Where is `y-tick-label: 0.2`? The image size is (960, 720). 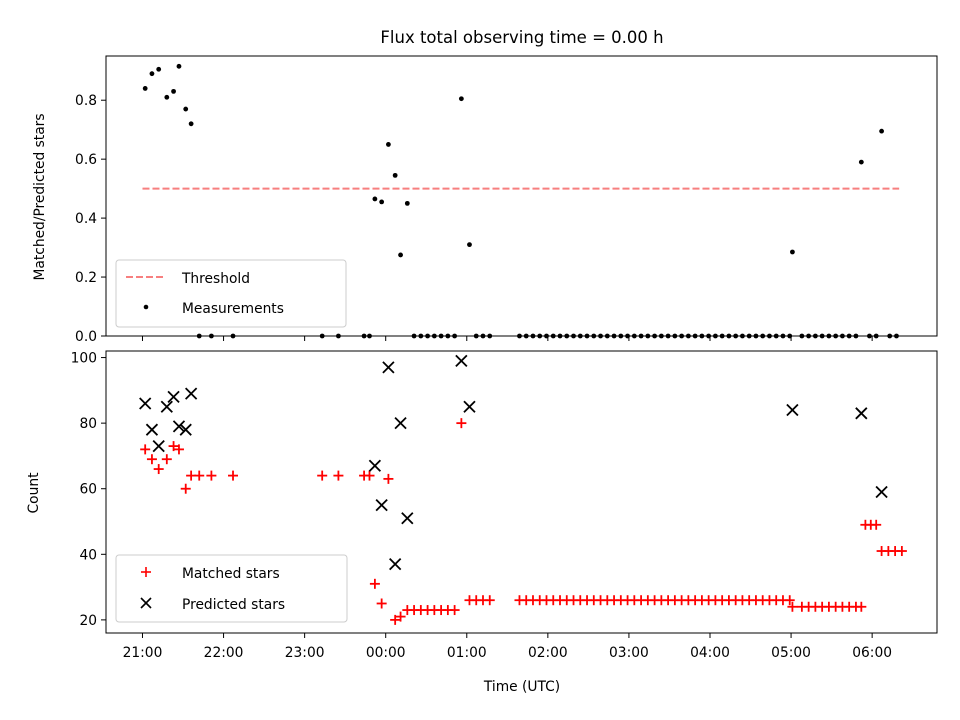
y-tick-label: 0.2 is located at coordinates (86, 278).